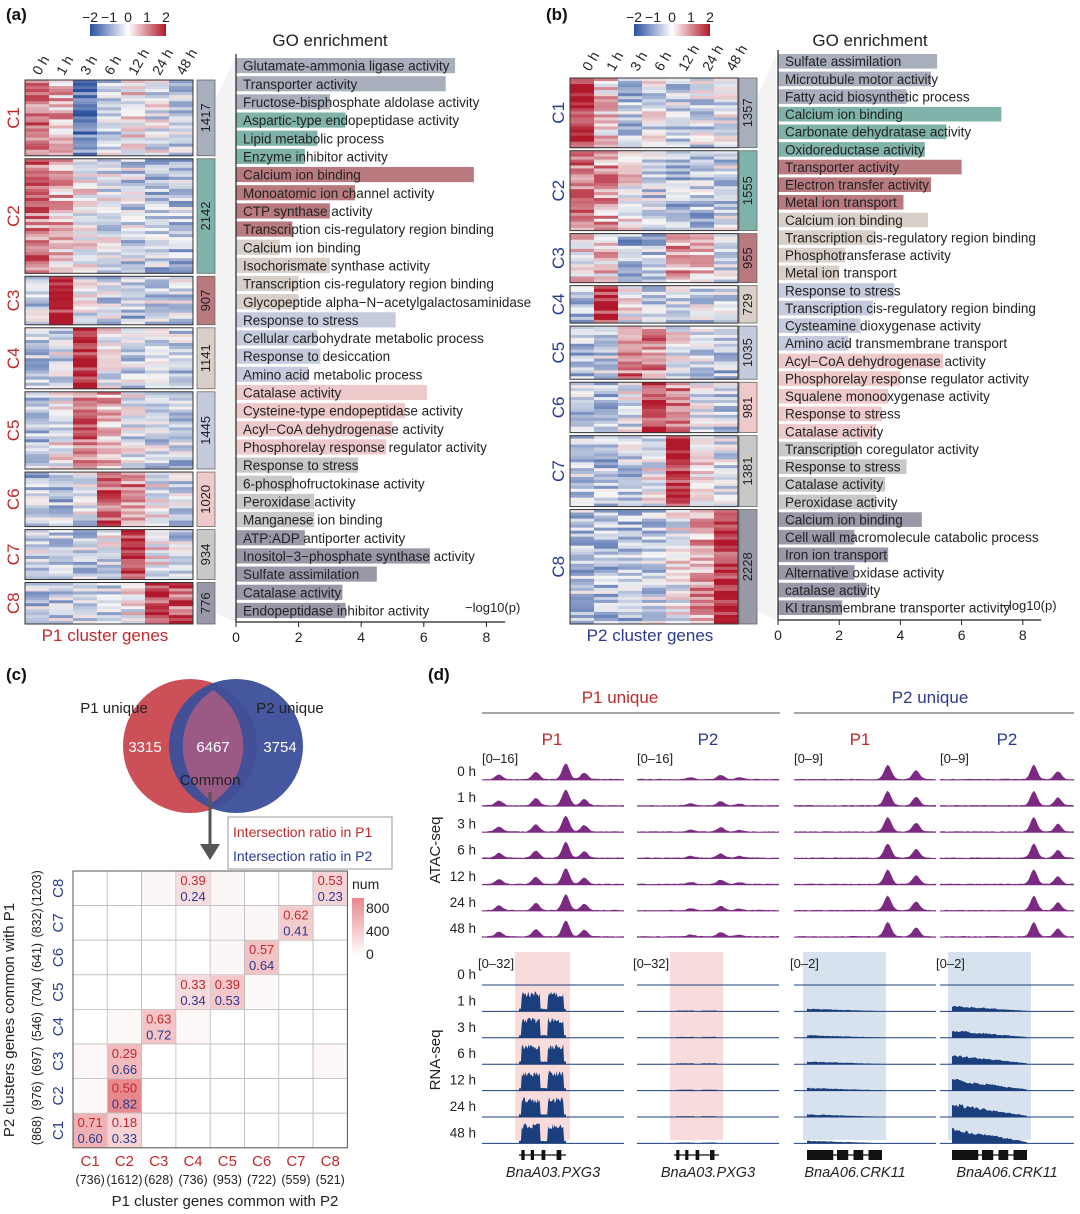  What do you see at coordinates (159, 888) in the screenshot?
I see `matrix-cell-light` at bounding box center [159, 888].